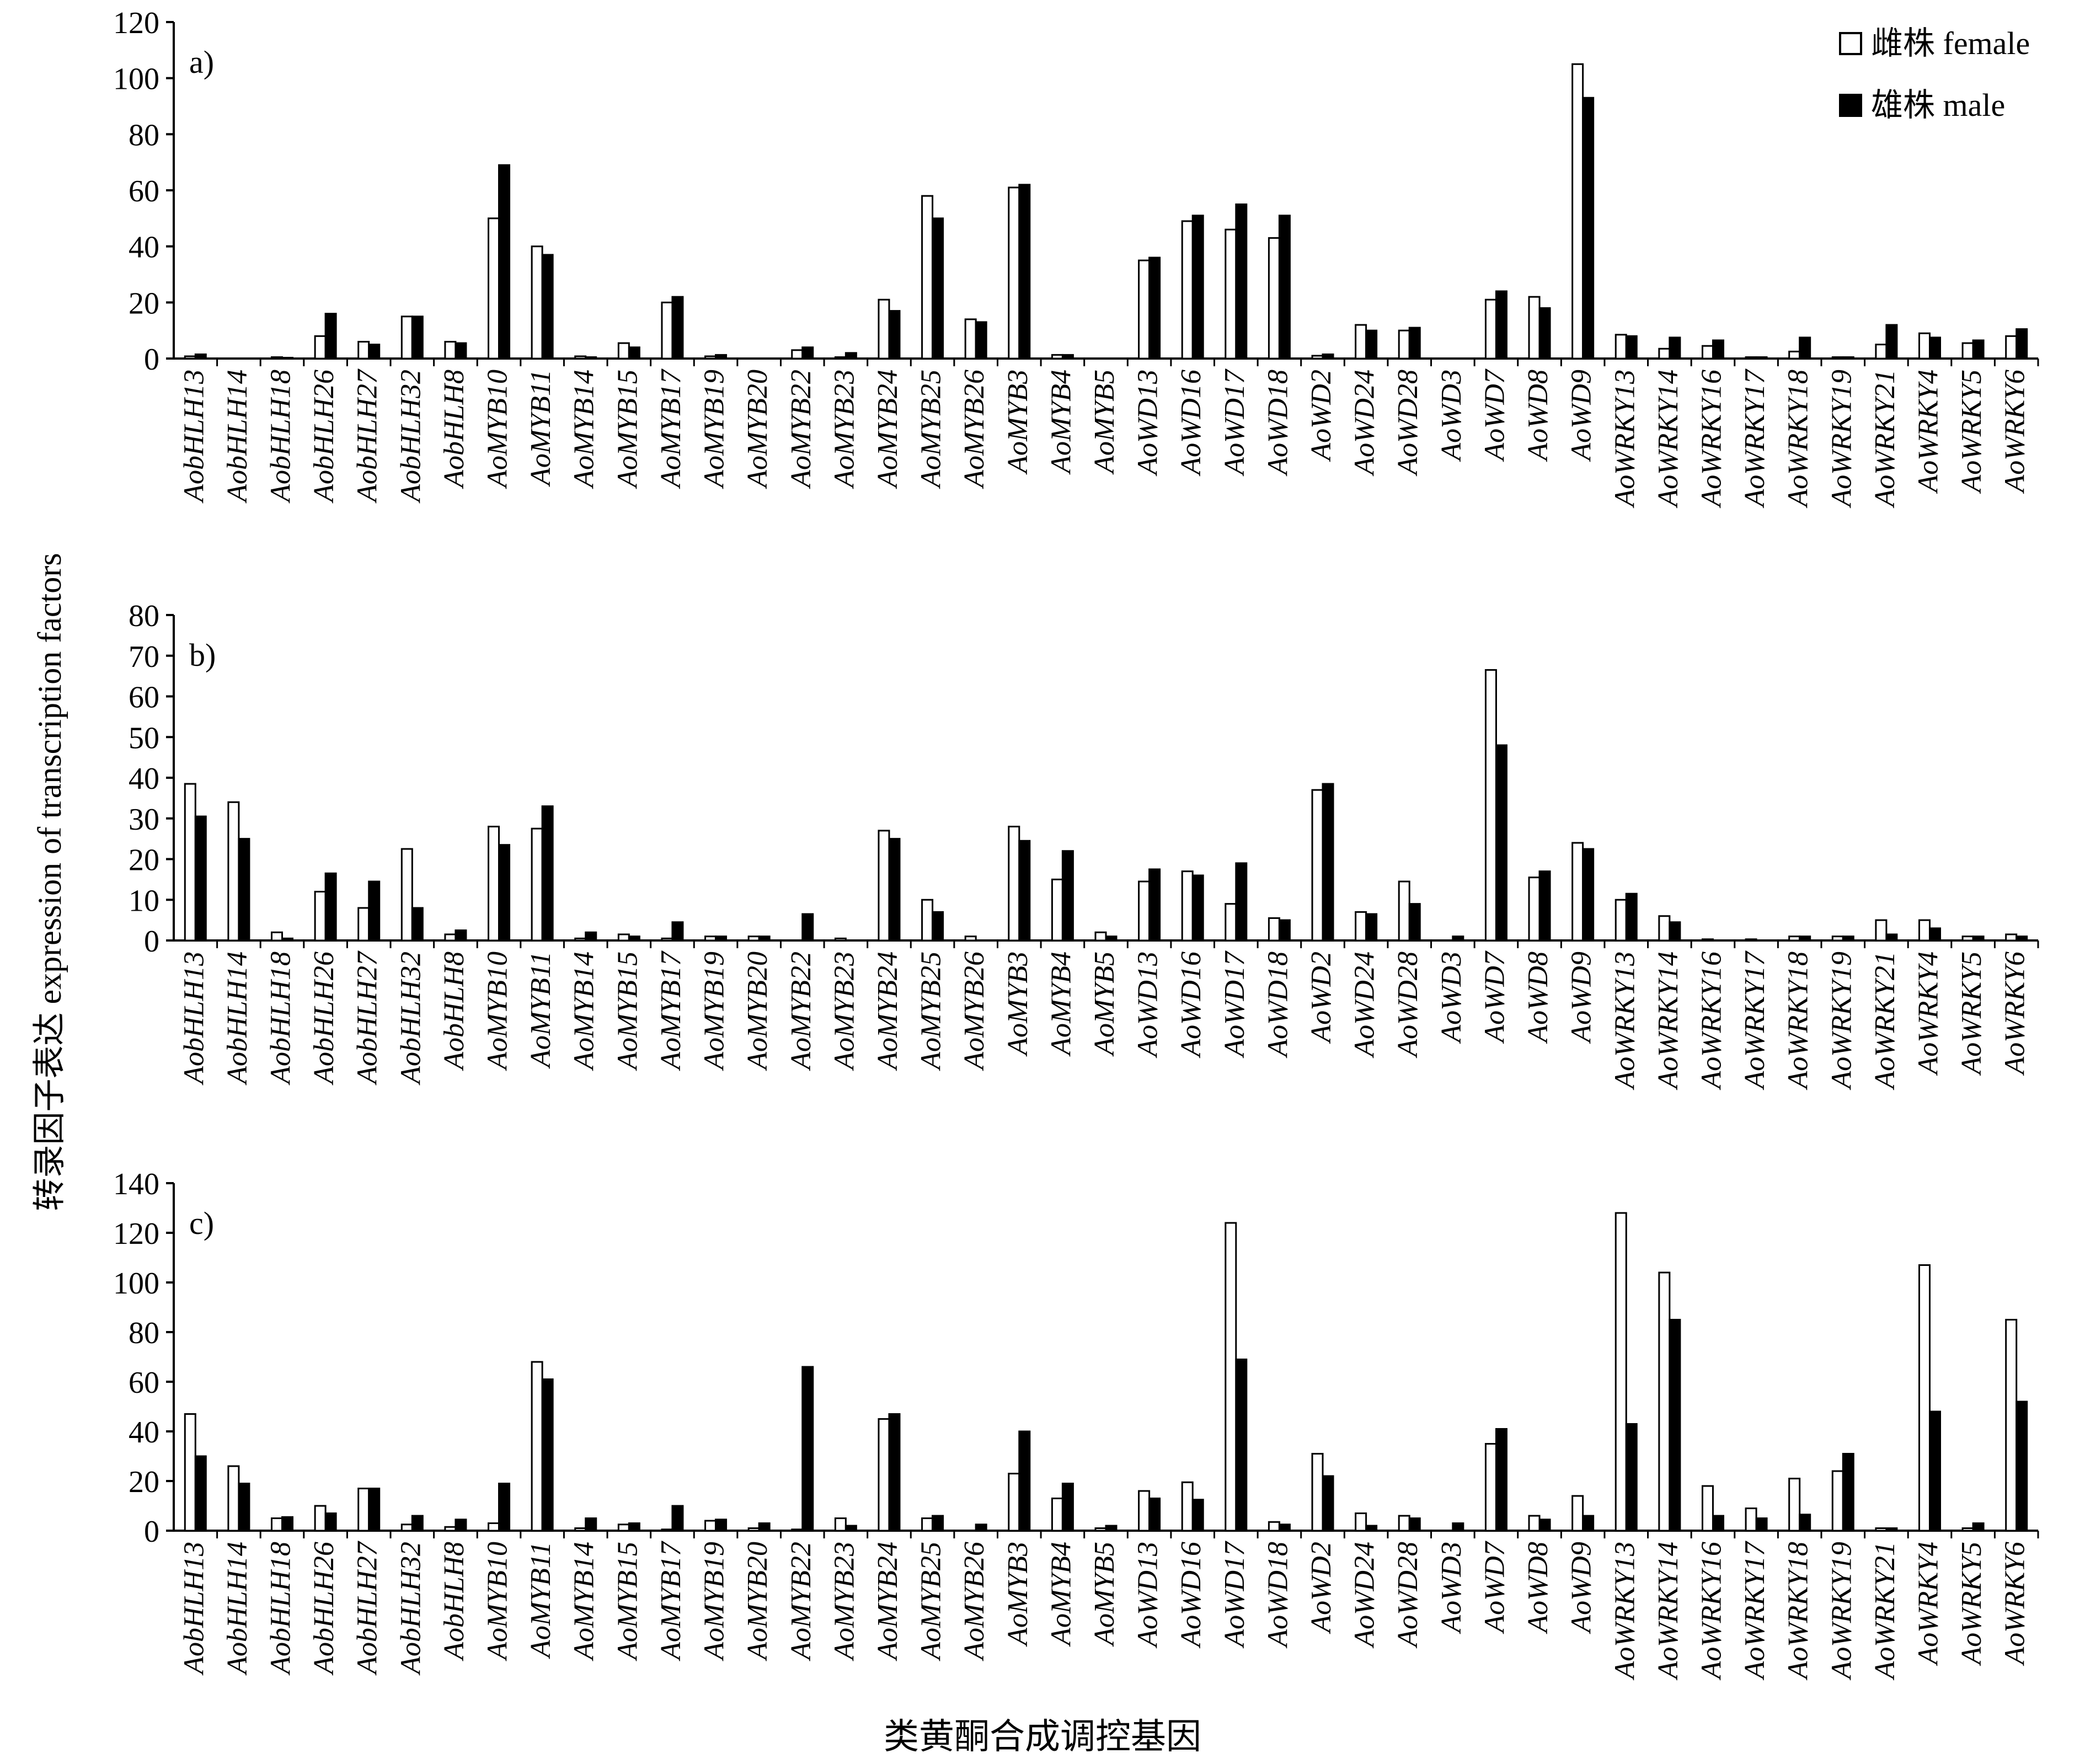  I want to click on bar-female-AoWRKY17, so click(1751, 1520).